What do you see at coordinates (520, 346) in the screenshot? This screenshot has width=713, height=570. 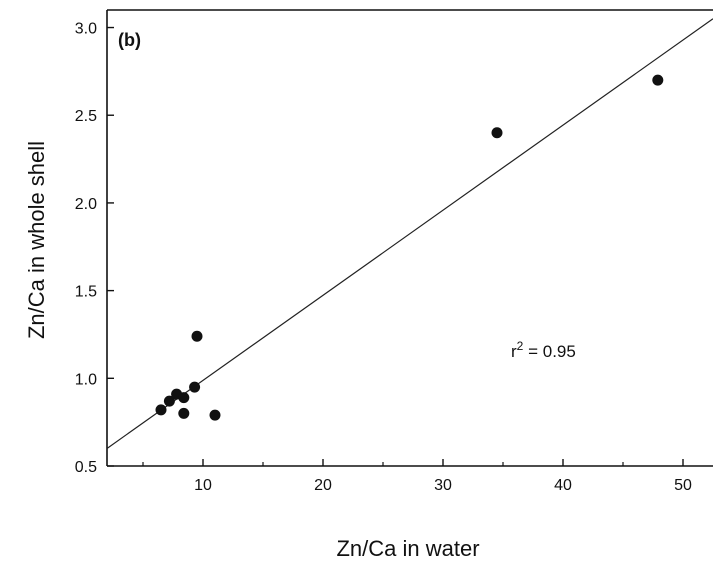 I see `r-squared-sup: 2` at bounding box center [520, 346].